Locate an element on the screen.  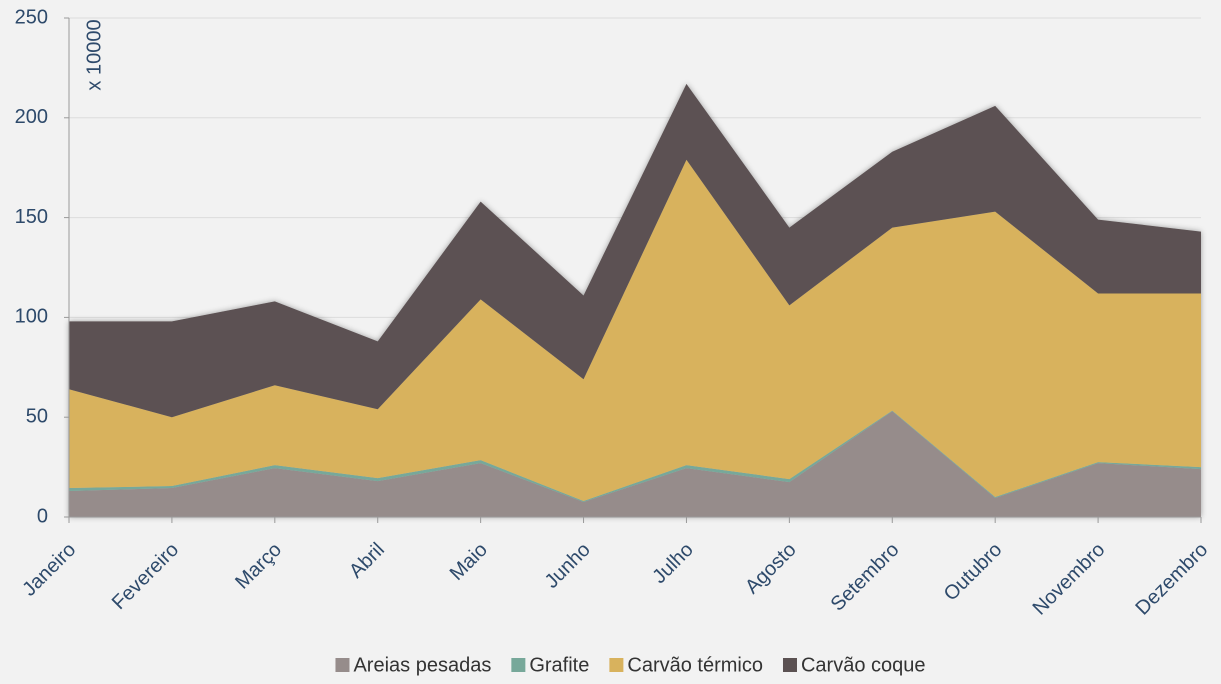
x-tick-label: Novembro is located at coordinates (1069, 579).